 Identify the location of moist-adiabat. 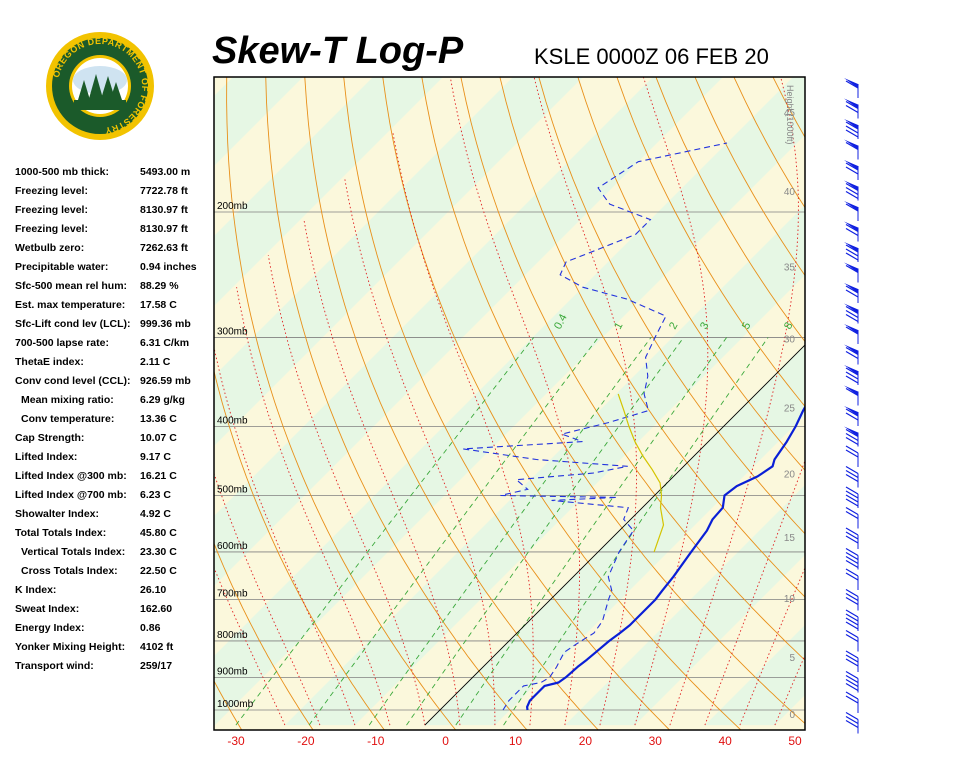
(382, 472).